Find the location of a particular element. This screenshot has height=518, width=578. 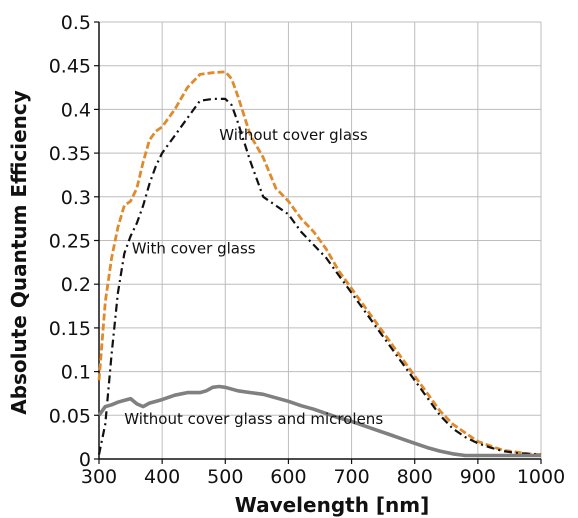

series-annotation: Without cover glass and microlens is located at coordinates (253, 419).